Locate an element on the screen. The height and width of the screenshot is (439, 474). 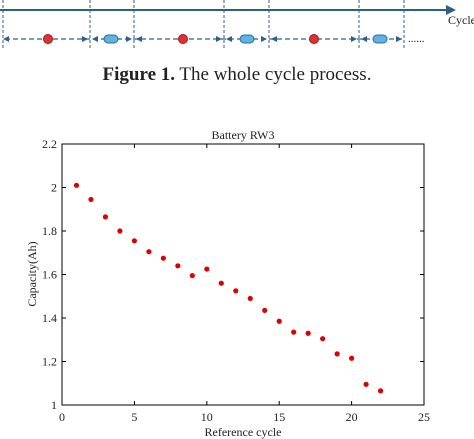
cycle-axis-arrow is located at coordinates (451, 10).